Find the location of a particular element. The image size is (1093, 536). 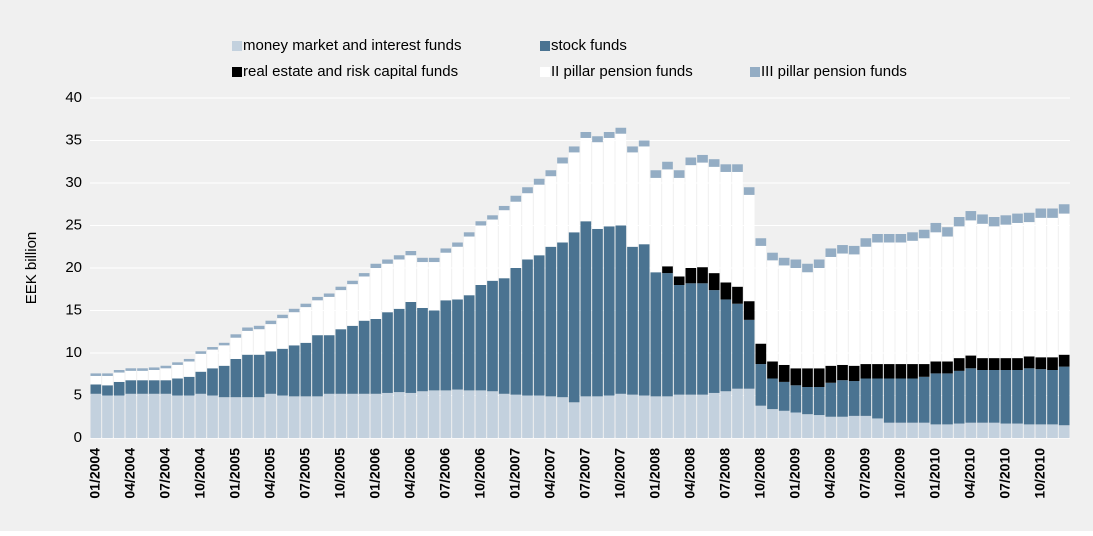

legend-label: II pillar pension funds is located at coordinates (622, 71).